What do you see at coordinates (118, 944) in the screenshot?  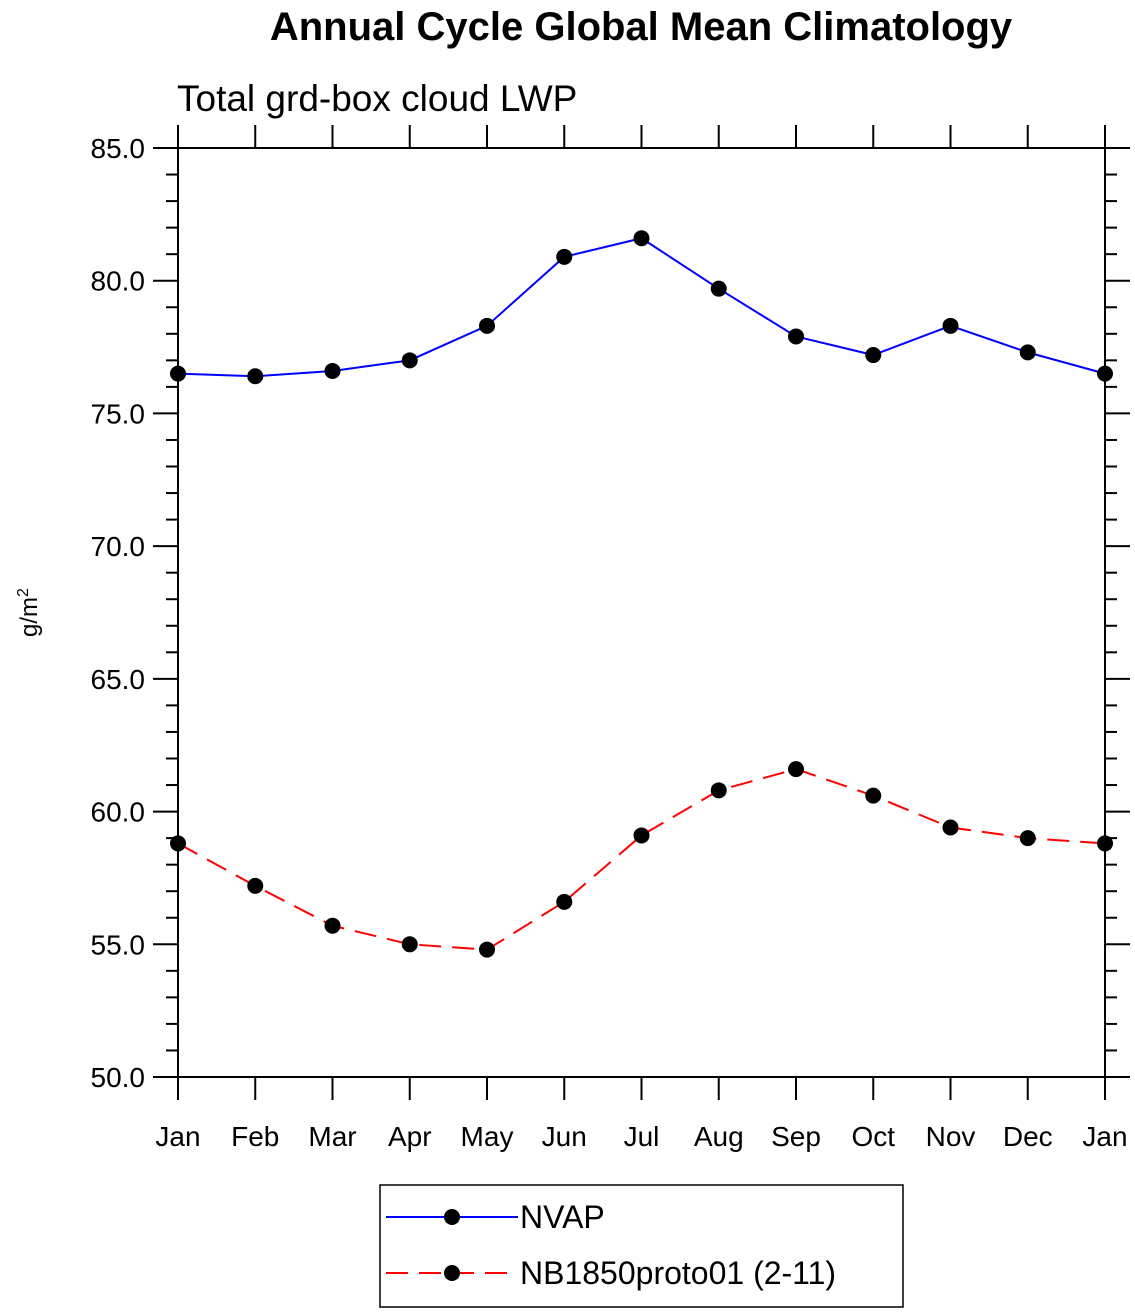 I see `y-tick-label: 55.0` at bounding box center [118, 944].